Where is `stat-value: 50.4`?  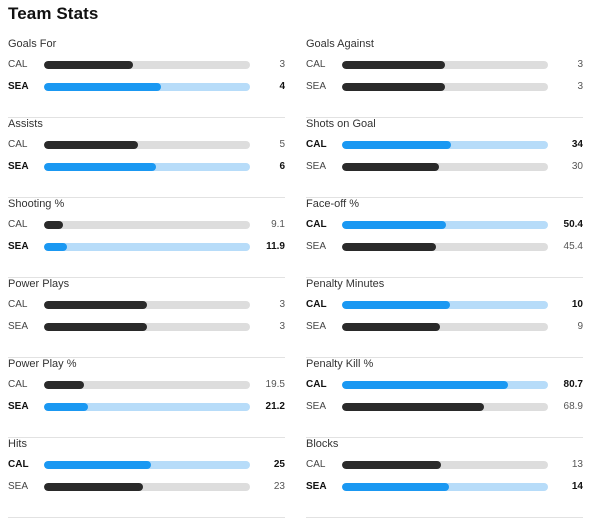 stat-value: 50.4 is located at coordinates (573, 224).